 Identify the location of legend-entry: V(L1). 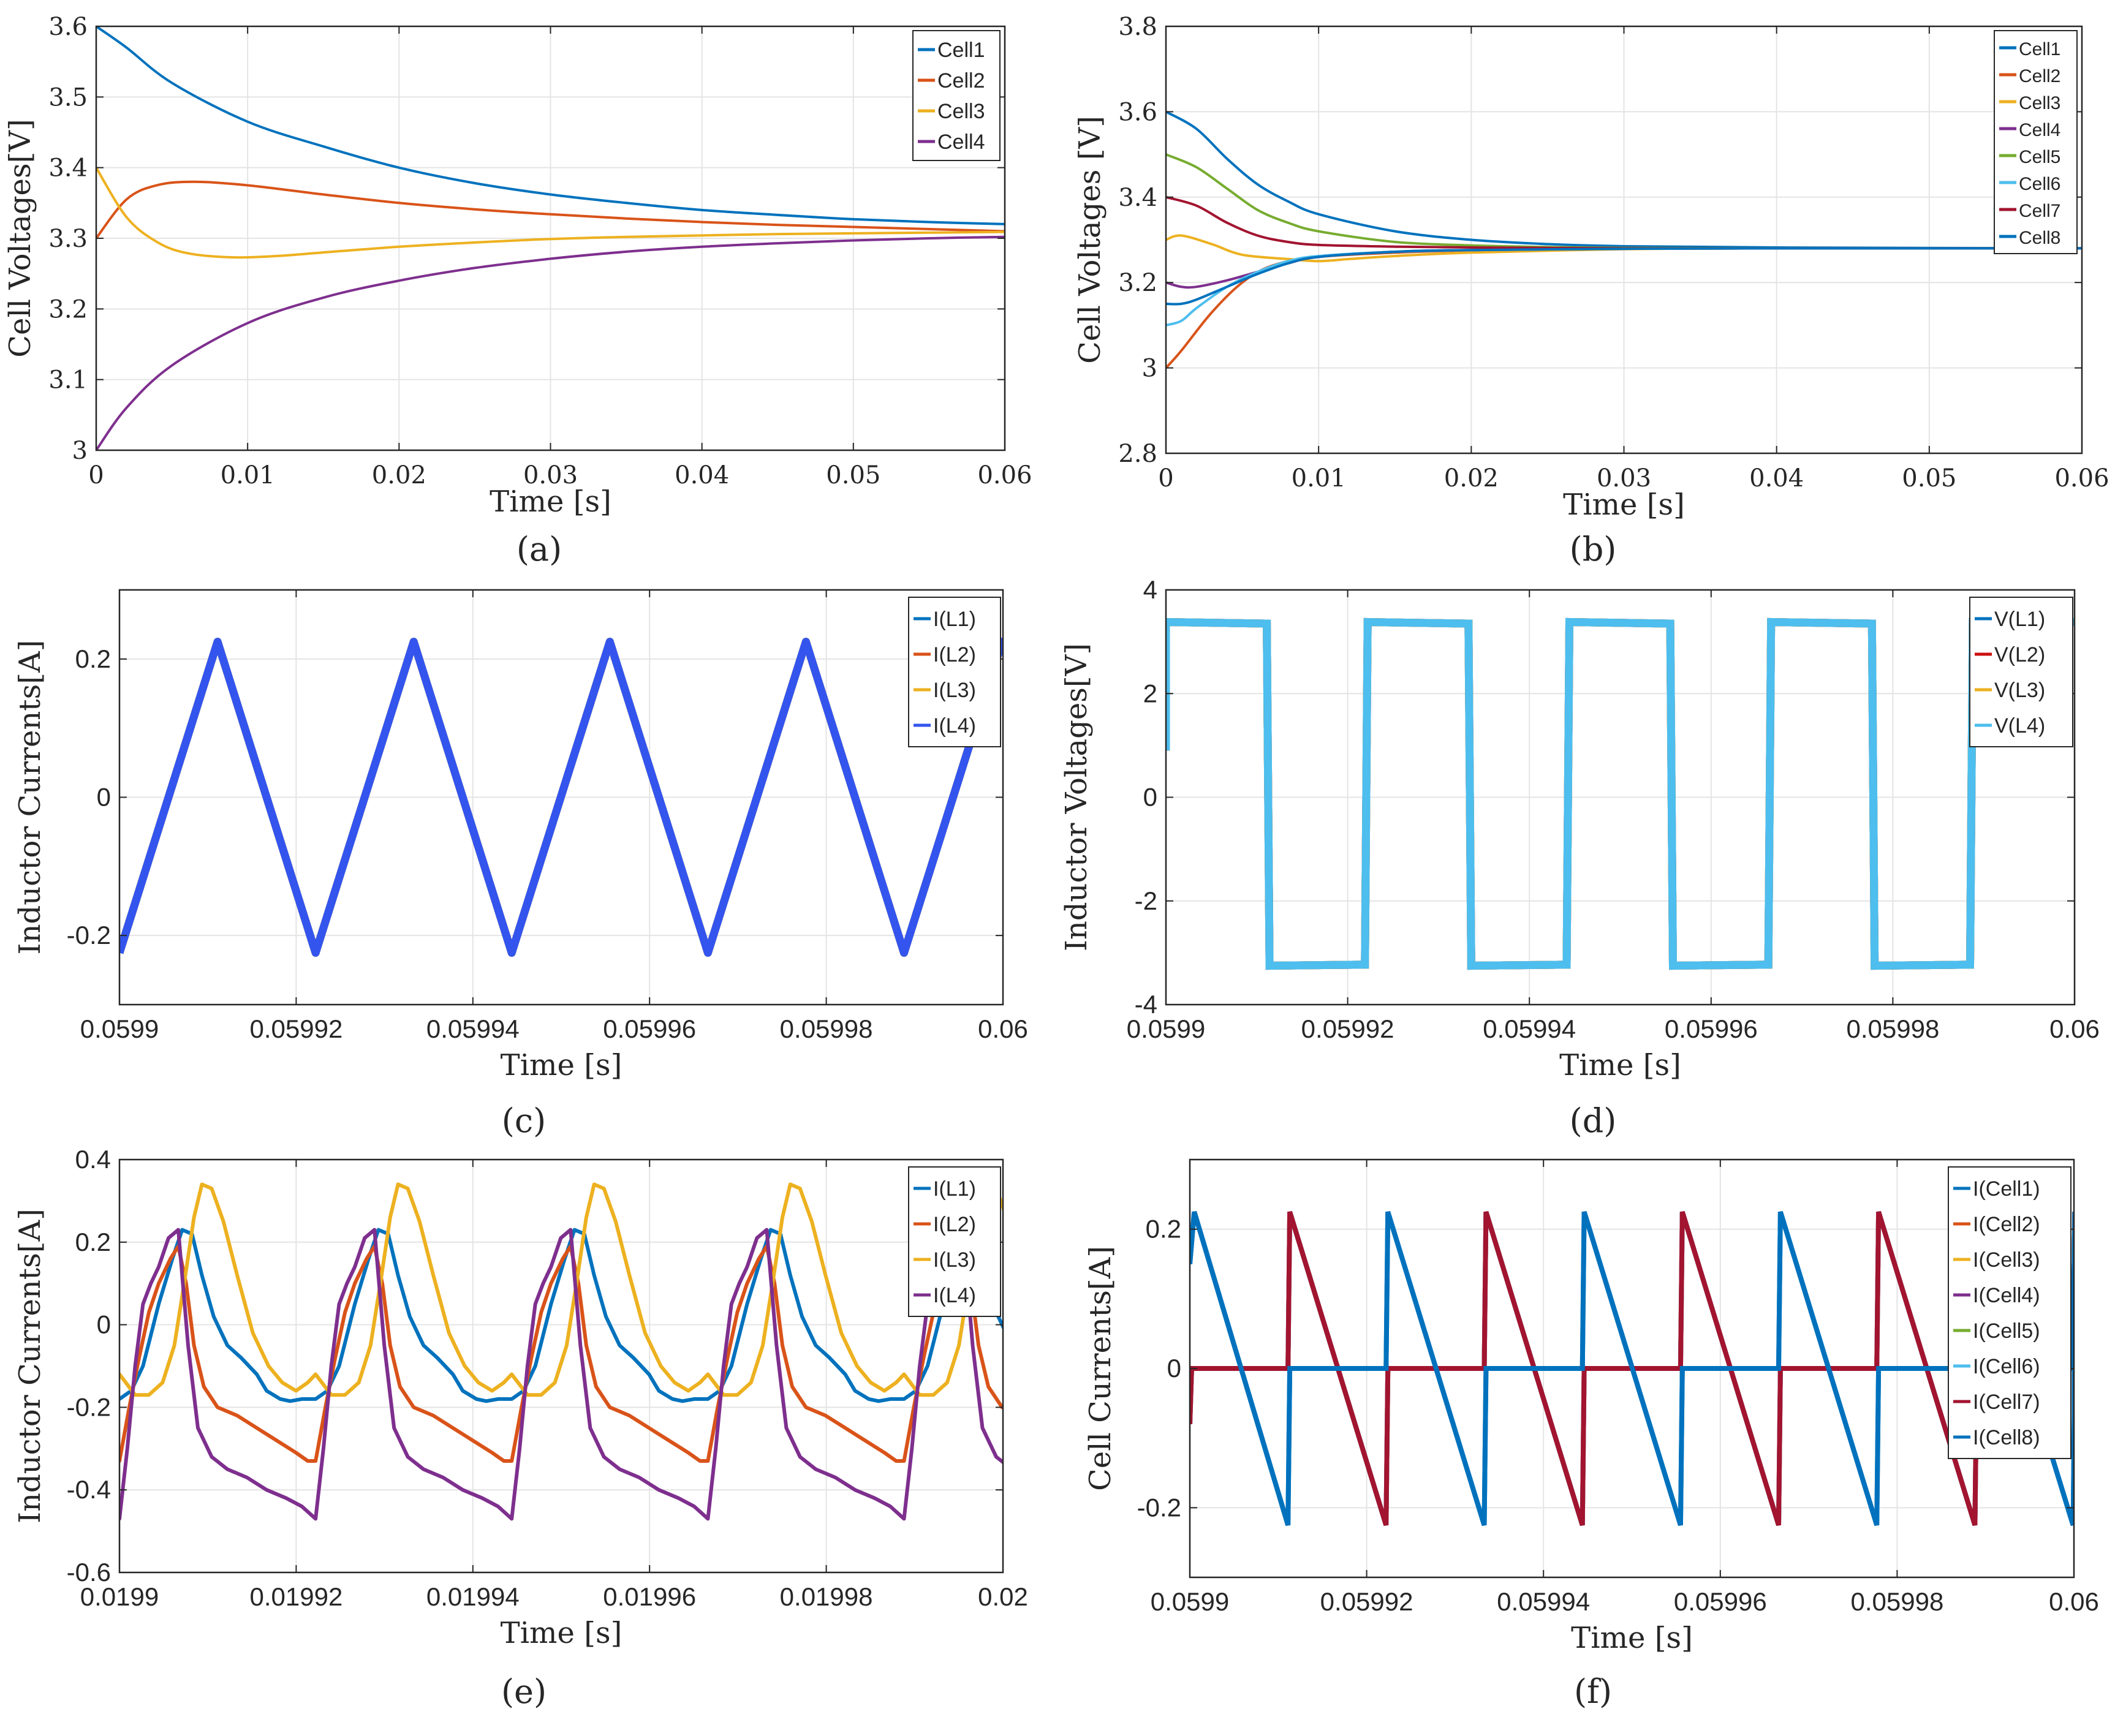
(2019, 620).